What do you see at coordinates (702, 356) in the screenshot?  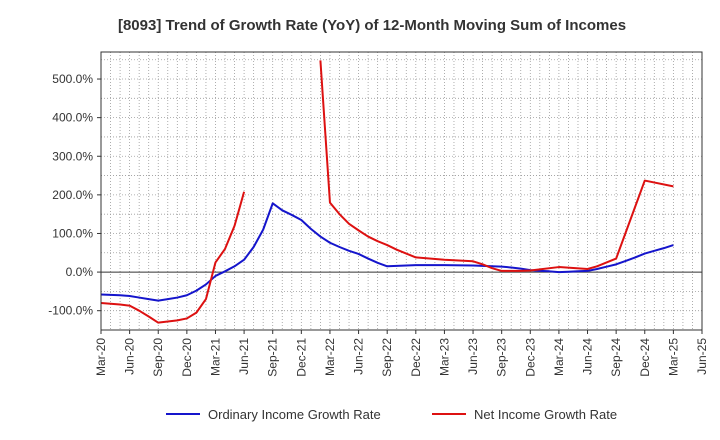 I see `x-tick-label: Jun-25` at bounding box center [702, 356].